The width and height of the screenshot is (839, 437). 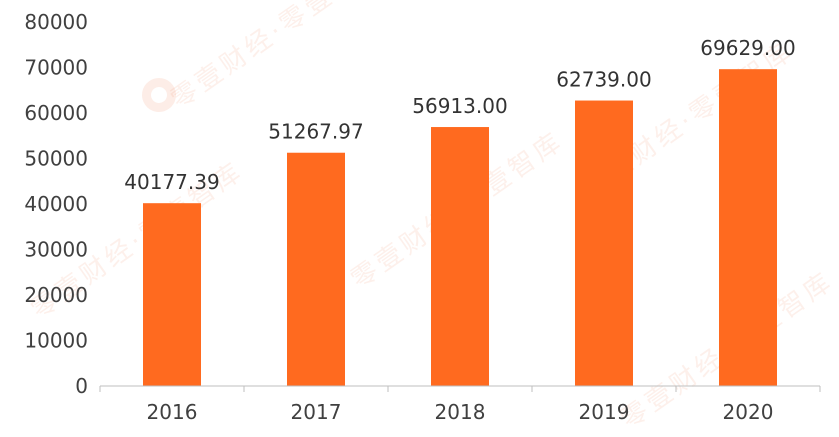 I want to click on y-tick-label: 10000, so click(x=56, y=341).